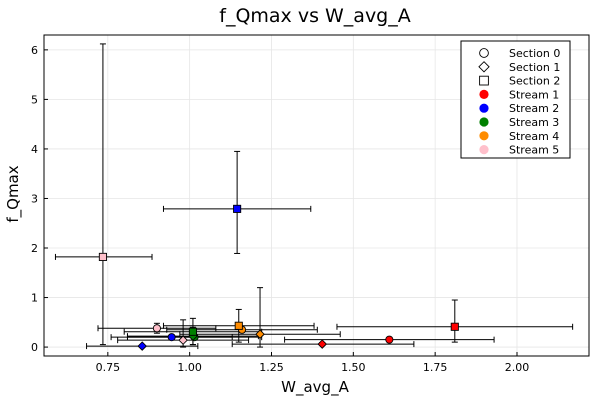 The height and width of the screenshot is (400, 600). What do you see at coordinates (534, 150) in the screenshot?
I see `legend-label: Stream 5` at bounding box center [534, 150].